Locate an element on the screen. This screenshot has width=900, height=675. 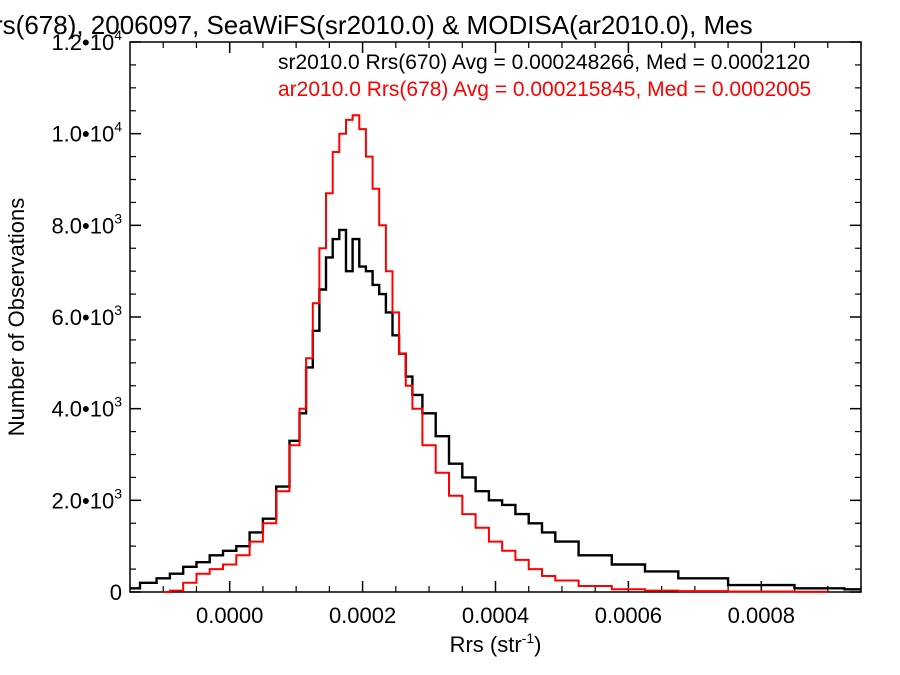
y-axis-title: Number of Observations is located at coordinates (16, 317).